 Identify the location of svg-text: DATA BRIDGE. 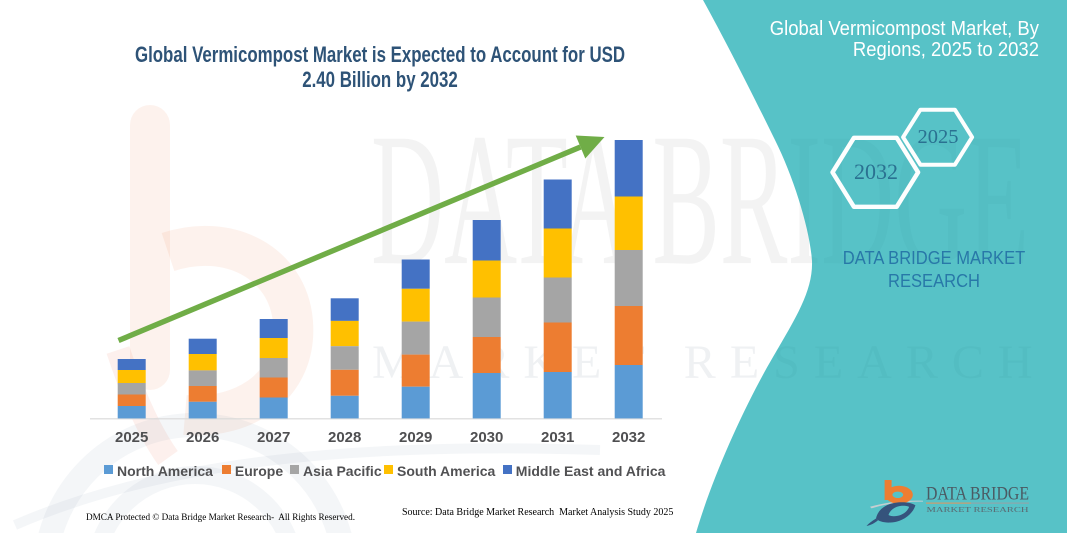
(977, 494).